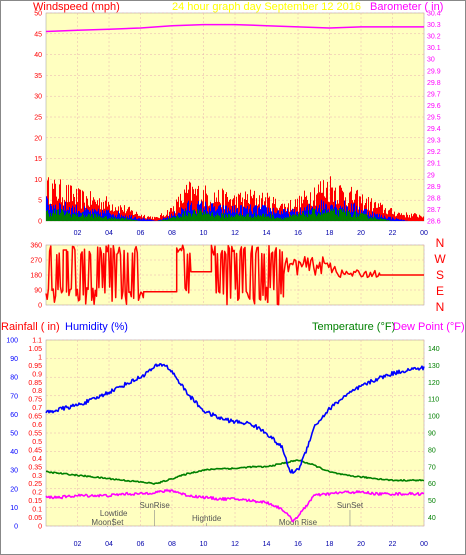  Describe the element at coordinates (38, 118) in the screenshot. I see `wind-y-tick: 25` at that location.